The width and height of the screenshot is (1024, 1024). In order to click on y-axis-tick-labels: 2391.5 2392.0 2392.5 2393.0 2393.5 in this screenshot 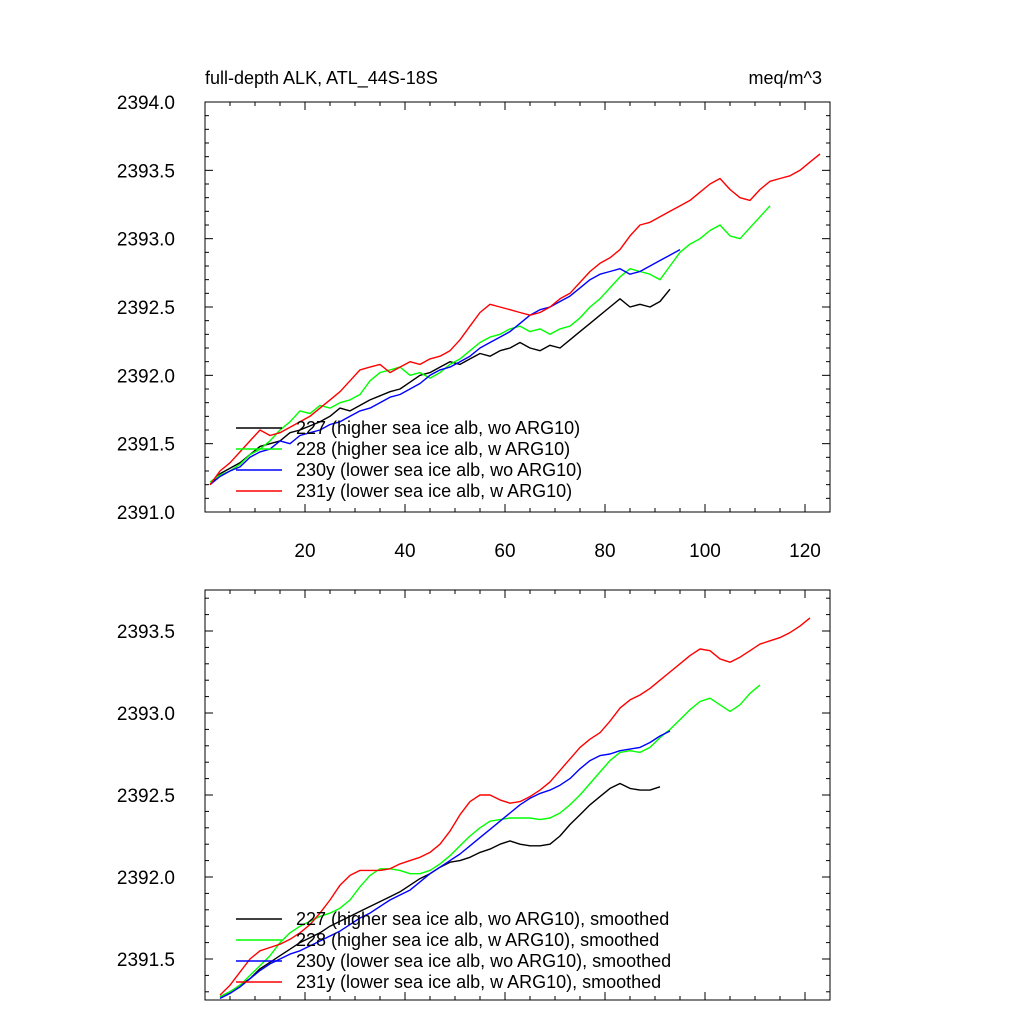, I will do `click(146, 796)`.